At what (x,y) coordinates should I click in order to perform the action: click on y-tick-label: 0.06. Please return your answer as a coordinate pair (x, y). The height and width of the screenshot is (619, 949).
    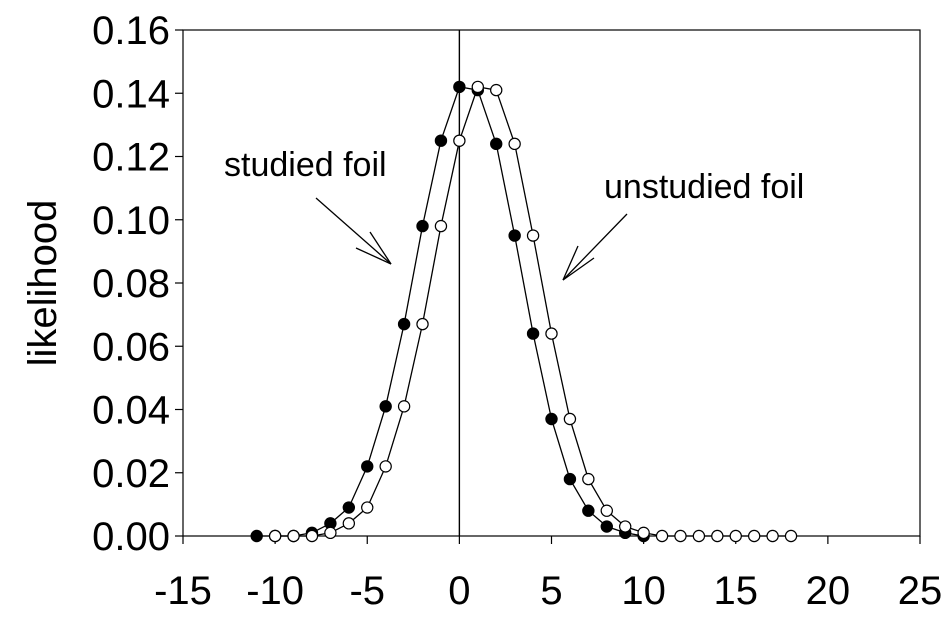
    Looking at the image, I should click on (131, 347).